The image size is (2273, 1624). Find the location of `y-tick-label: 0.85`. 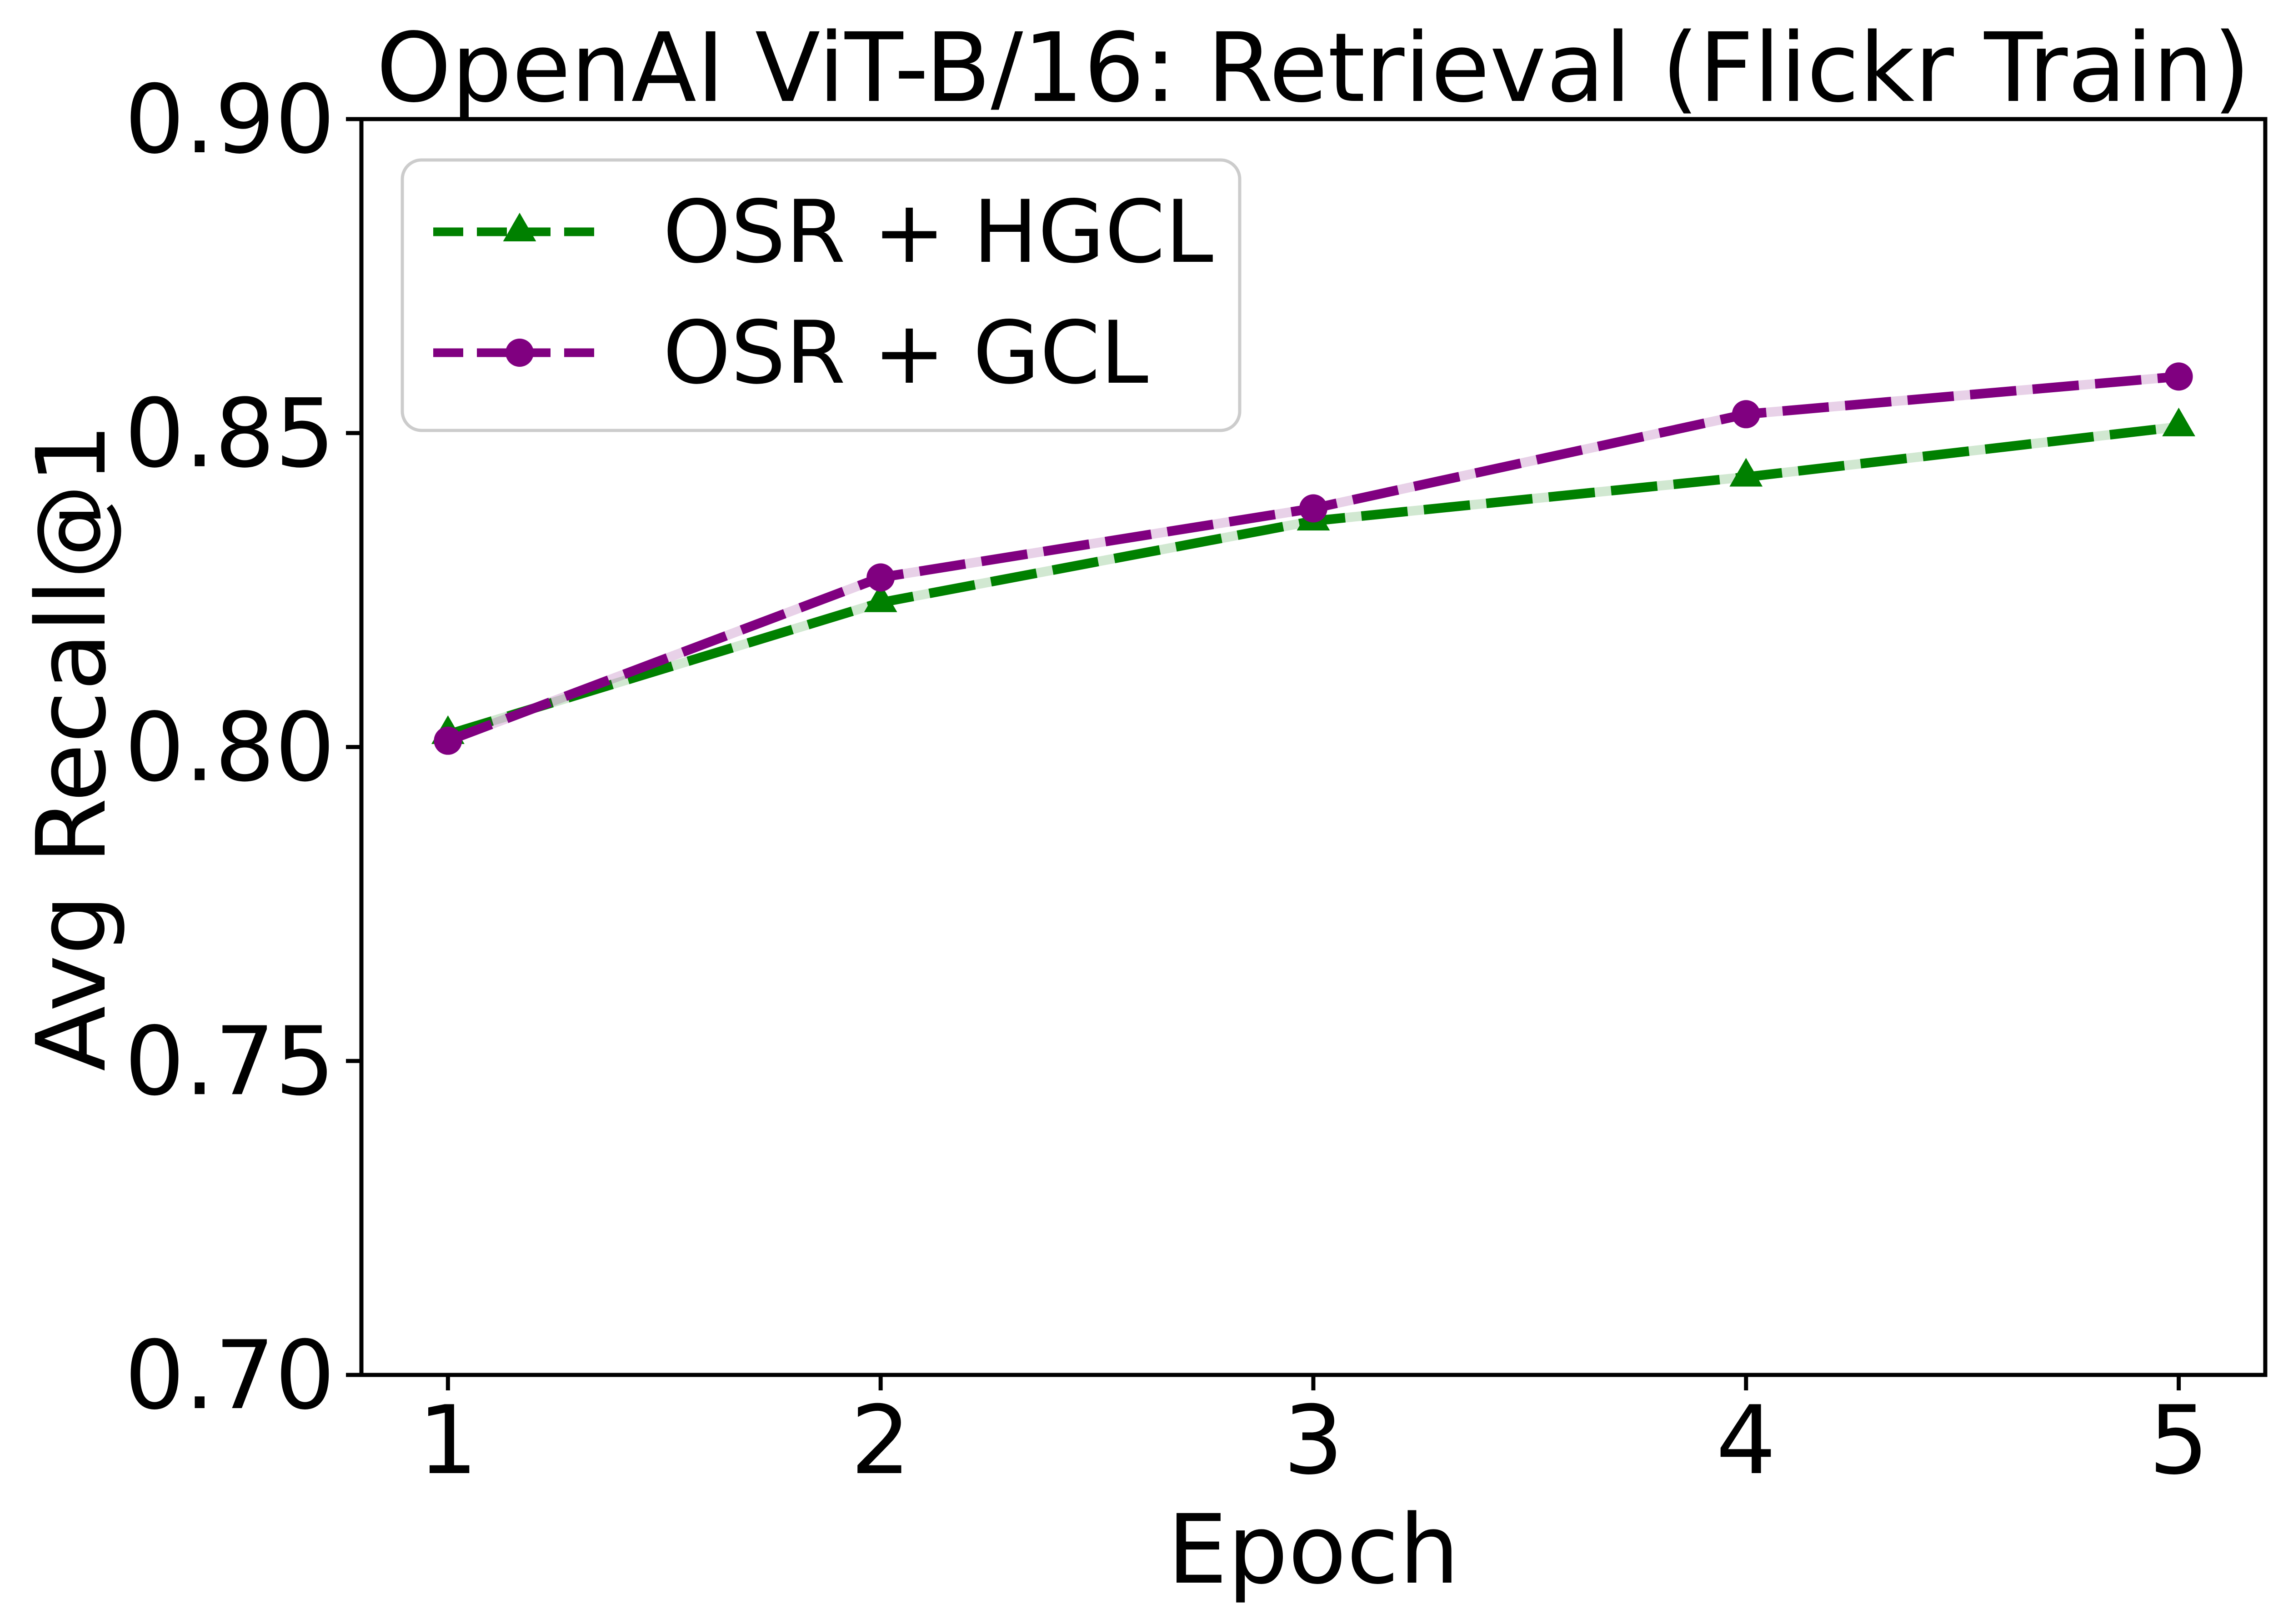

y-tick-label: 0.85 is located at coordinates (230, 434).